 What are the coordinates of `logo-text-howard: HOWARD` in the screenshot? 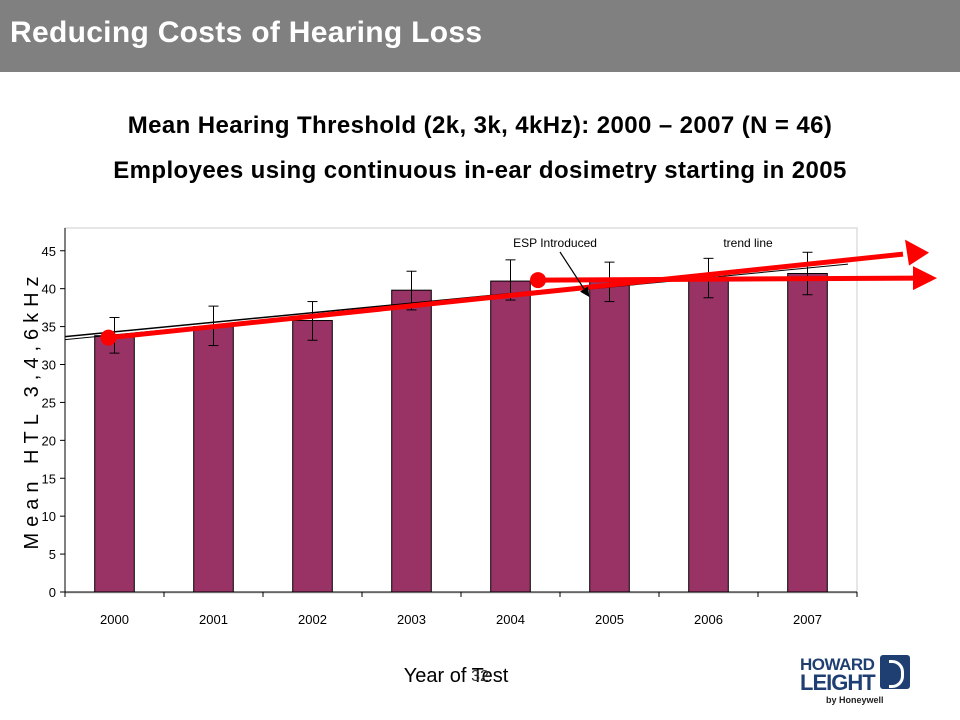 It's located at (837, 664).